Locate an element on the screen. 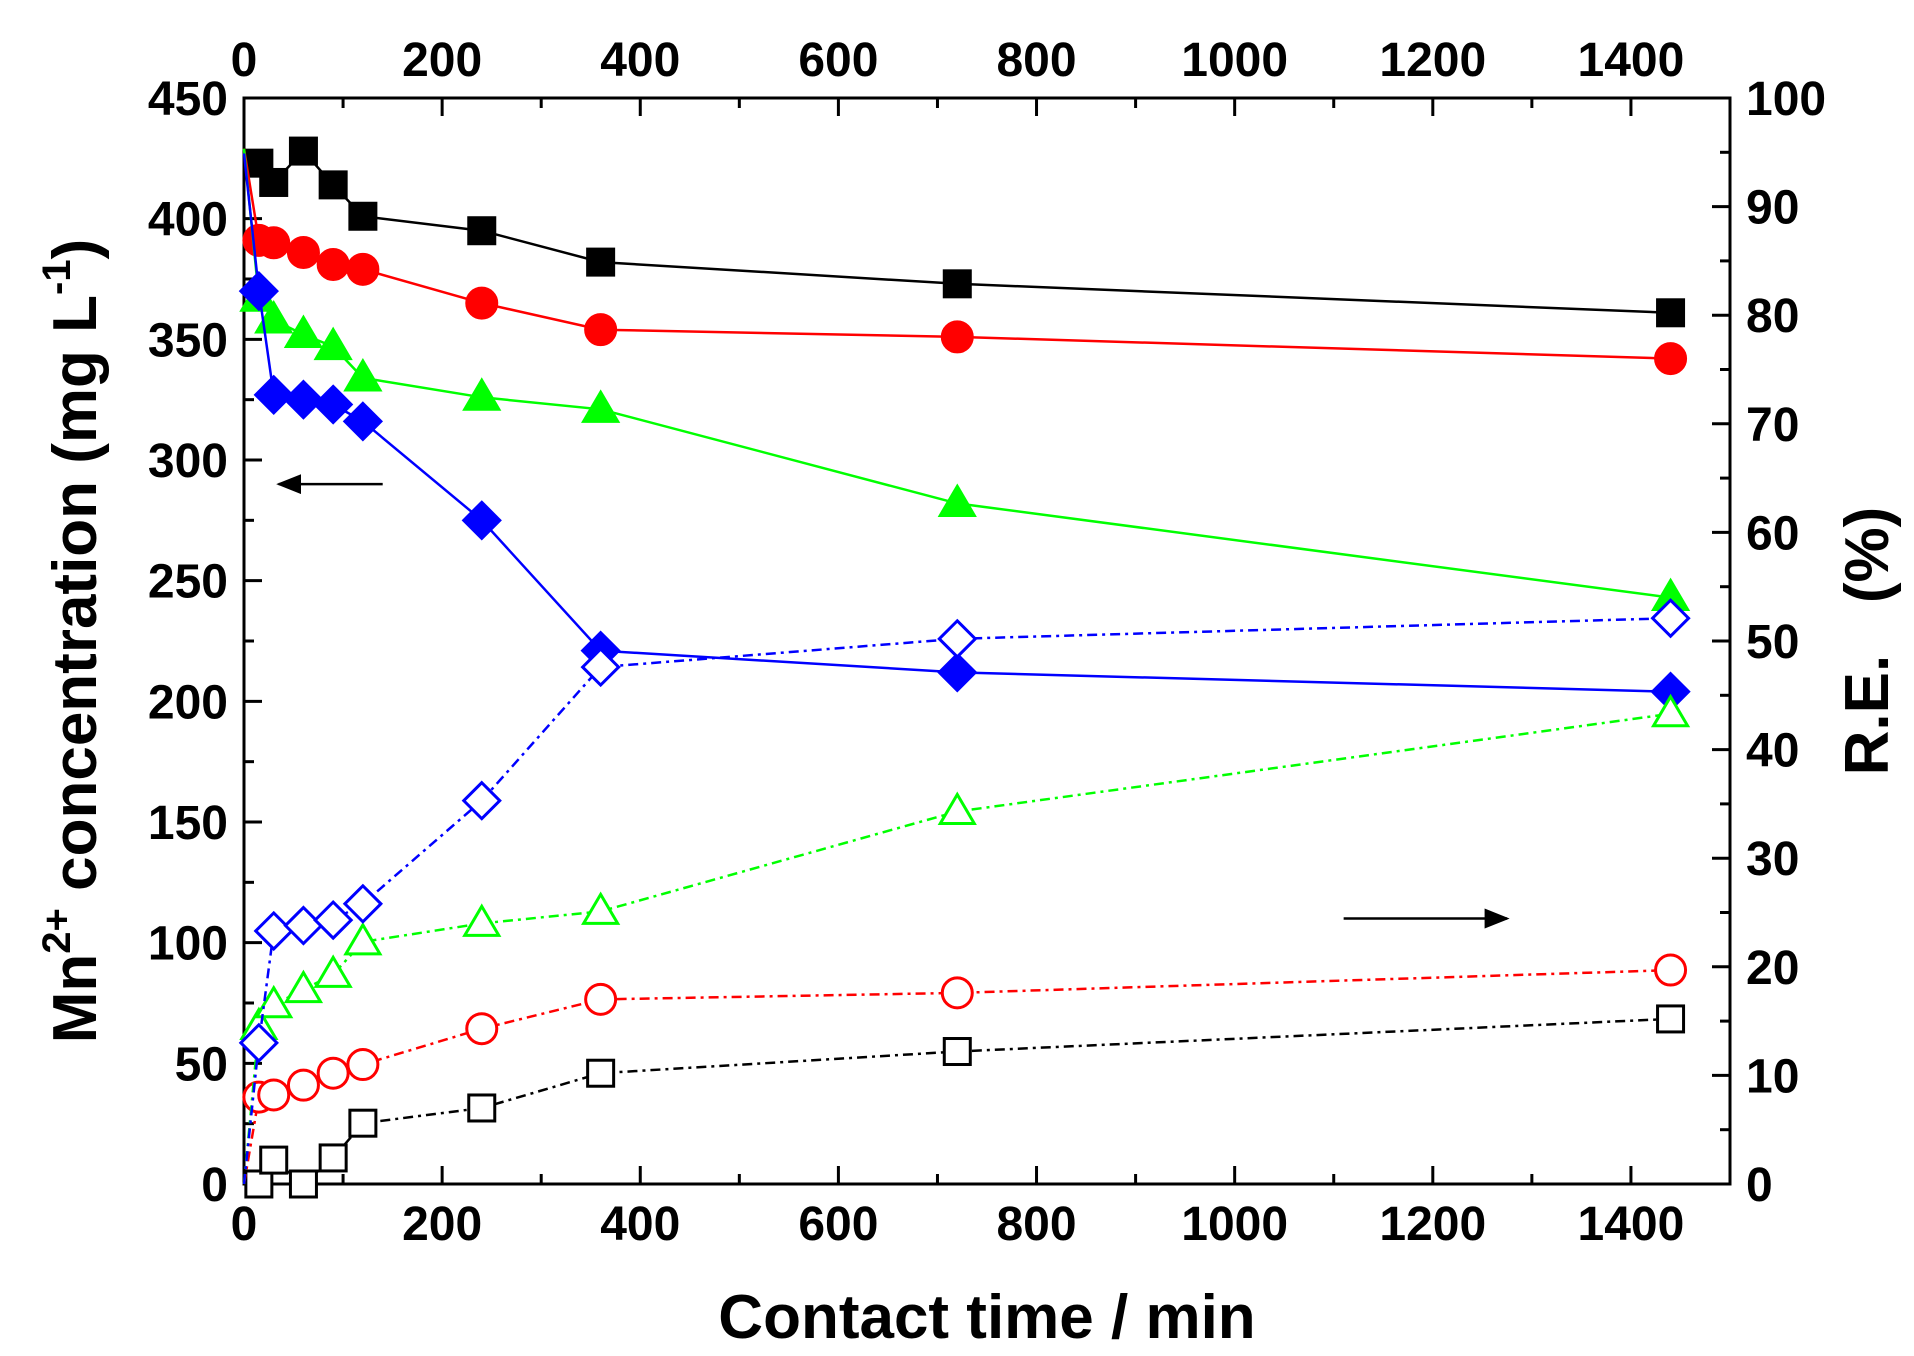 This screenshot has height=1356, width=1914. y-right-tick-label: 10 is located at coordinates (1772, 1076).